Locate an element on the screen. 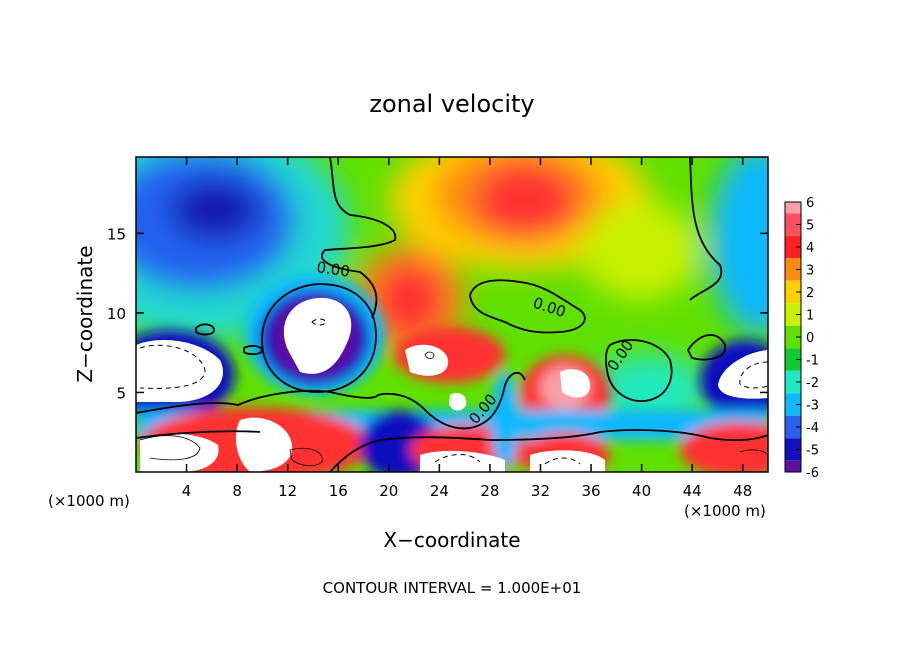  x-tick-label: 44 is located at coordinates (692, 491).